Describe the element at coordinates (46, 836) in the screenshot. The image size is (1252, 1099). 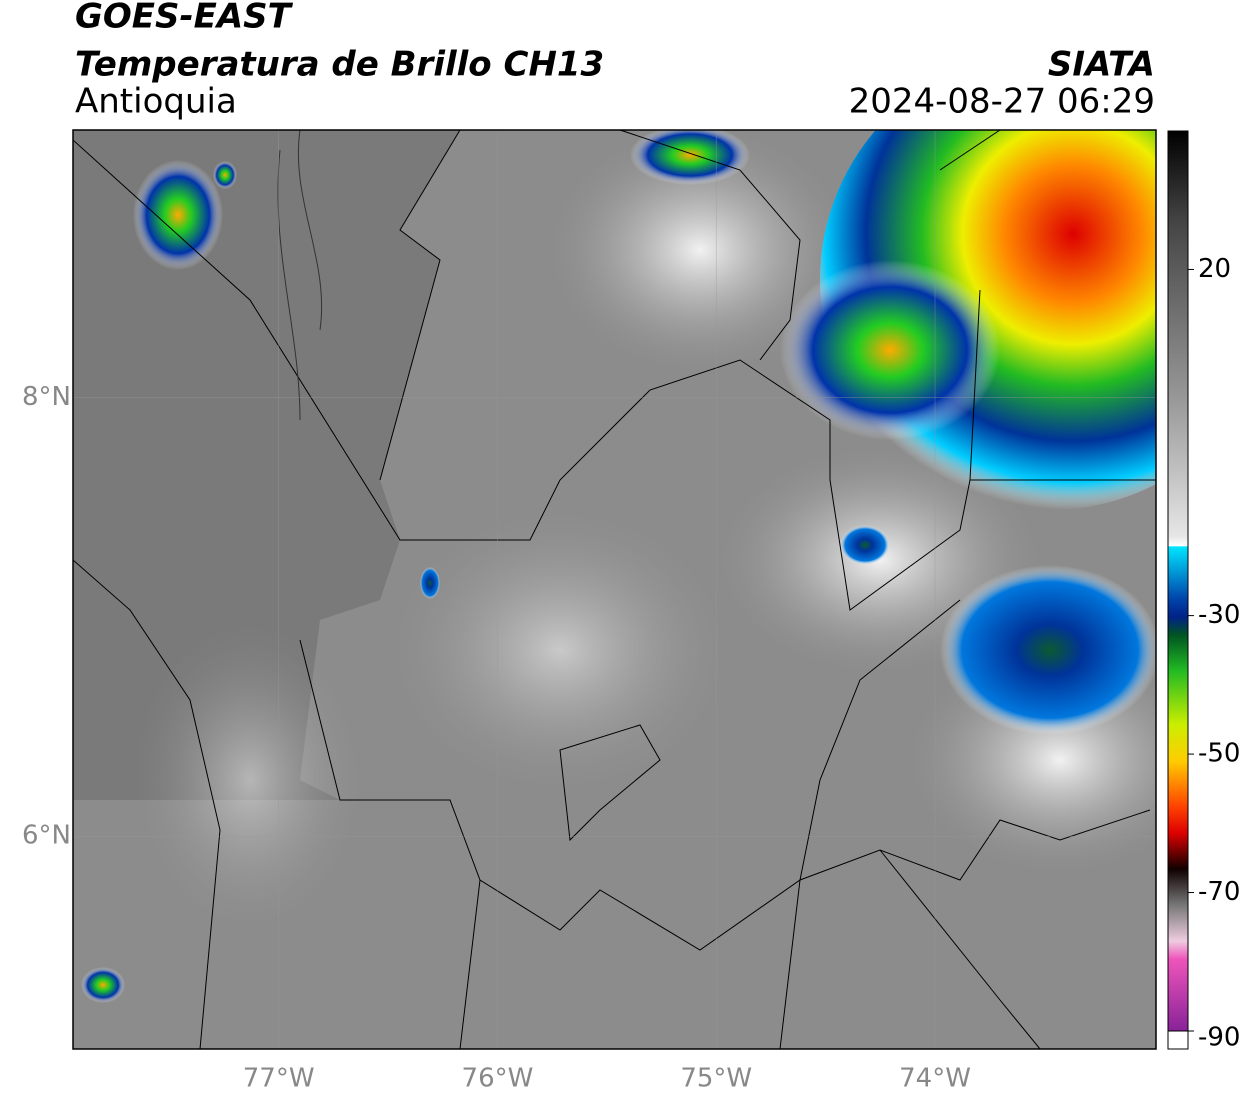
I see `y-tick-label: 6°N` at that location.